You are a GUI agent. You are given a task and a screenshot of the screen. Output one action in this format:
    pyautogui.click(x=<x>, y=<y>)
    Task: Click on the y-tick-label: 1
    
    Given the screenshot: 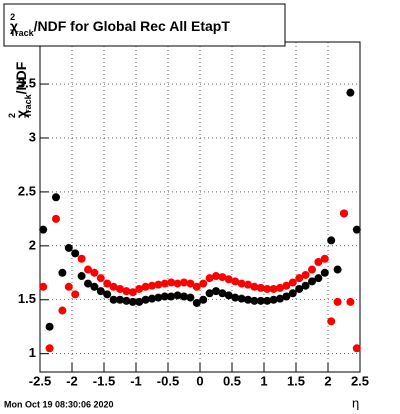 What is the action you would take?
    pyautogui.click(x=32, y=352)
    